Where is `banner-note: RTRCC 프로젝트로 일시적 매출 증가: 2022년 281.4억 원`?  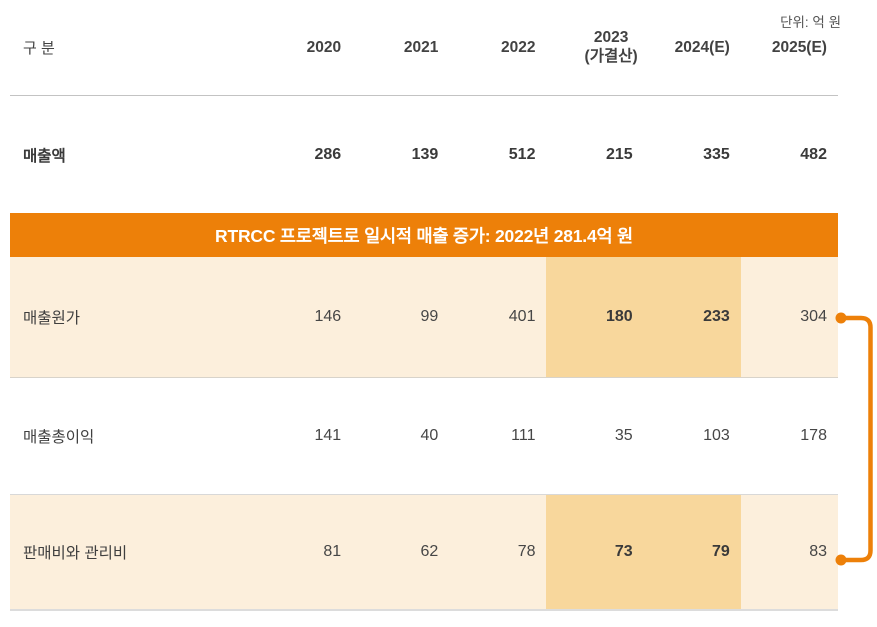
banner-note: RTRCC 프로젝트로 일시적 매출 증가: 2022년 281.4억 원 is located at coordinates (424, 235).